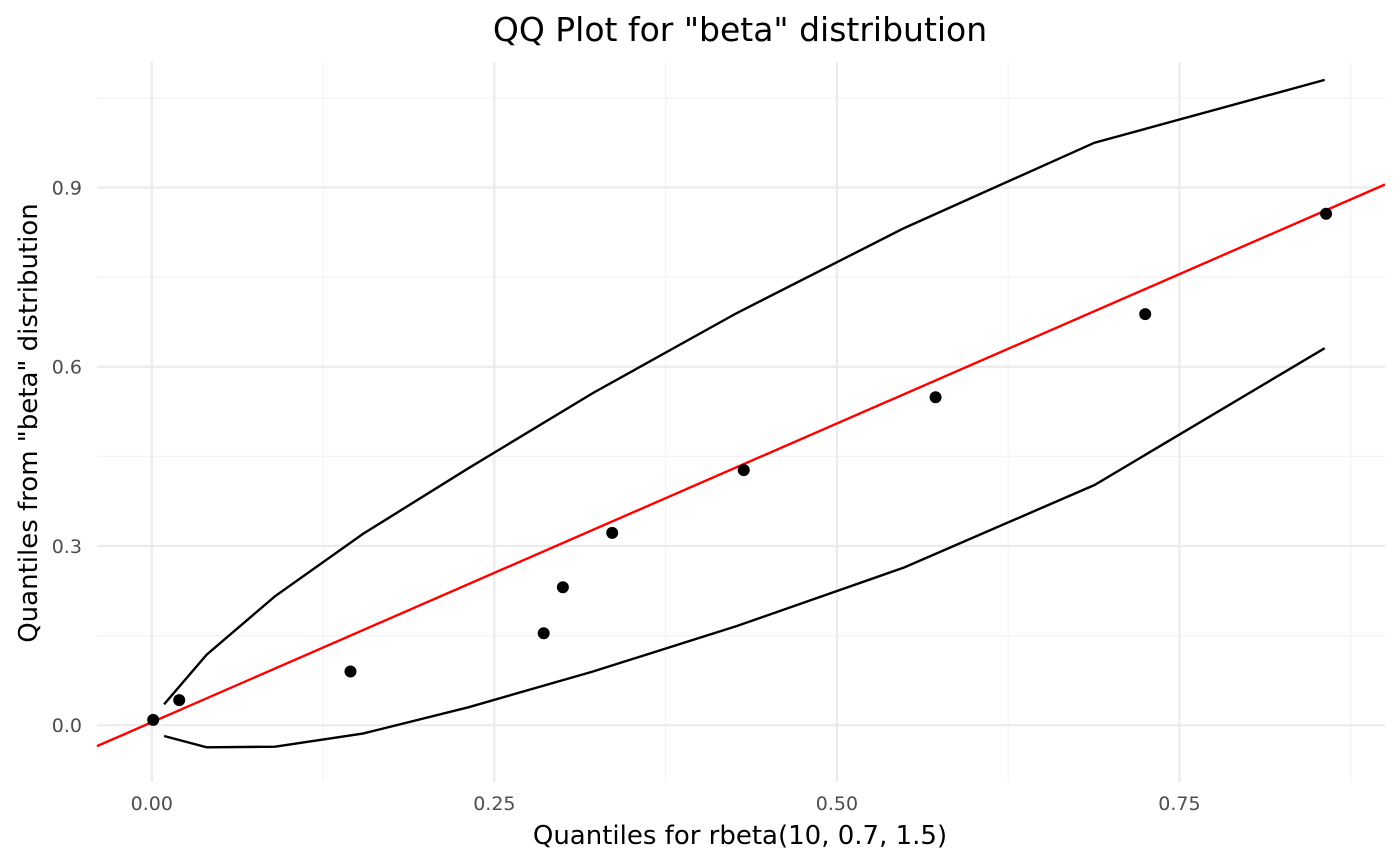 The image size is (1400, 866). I want to click on y-tick-label: 0.0, so click(67, 726).